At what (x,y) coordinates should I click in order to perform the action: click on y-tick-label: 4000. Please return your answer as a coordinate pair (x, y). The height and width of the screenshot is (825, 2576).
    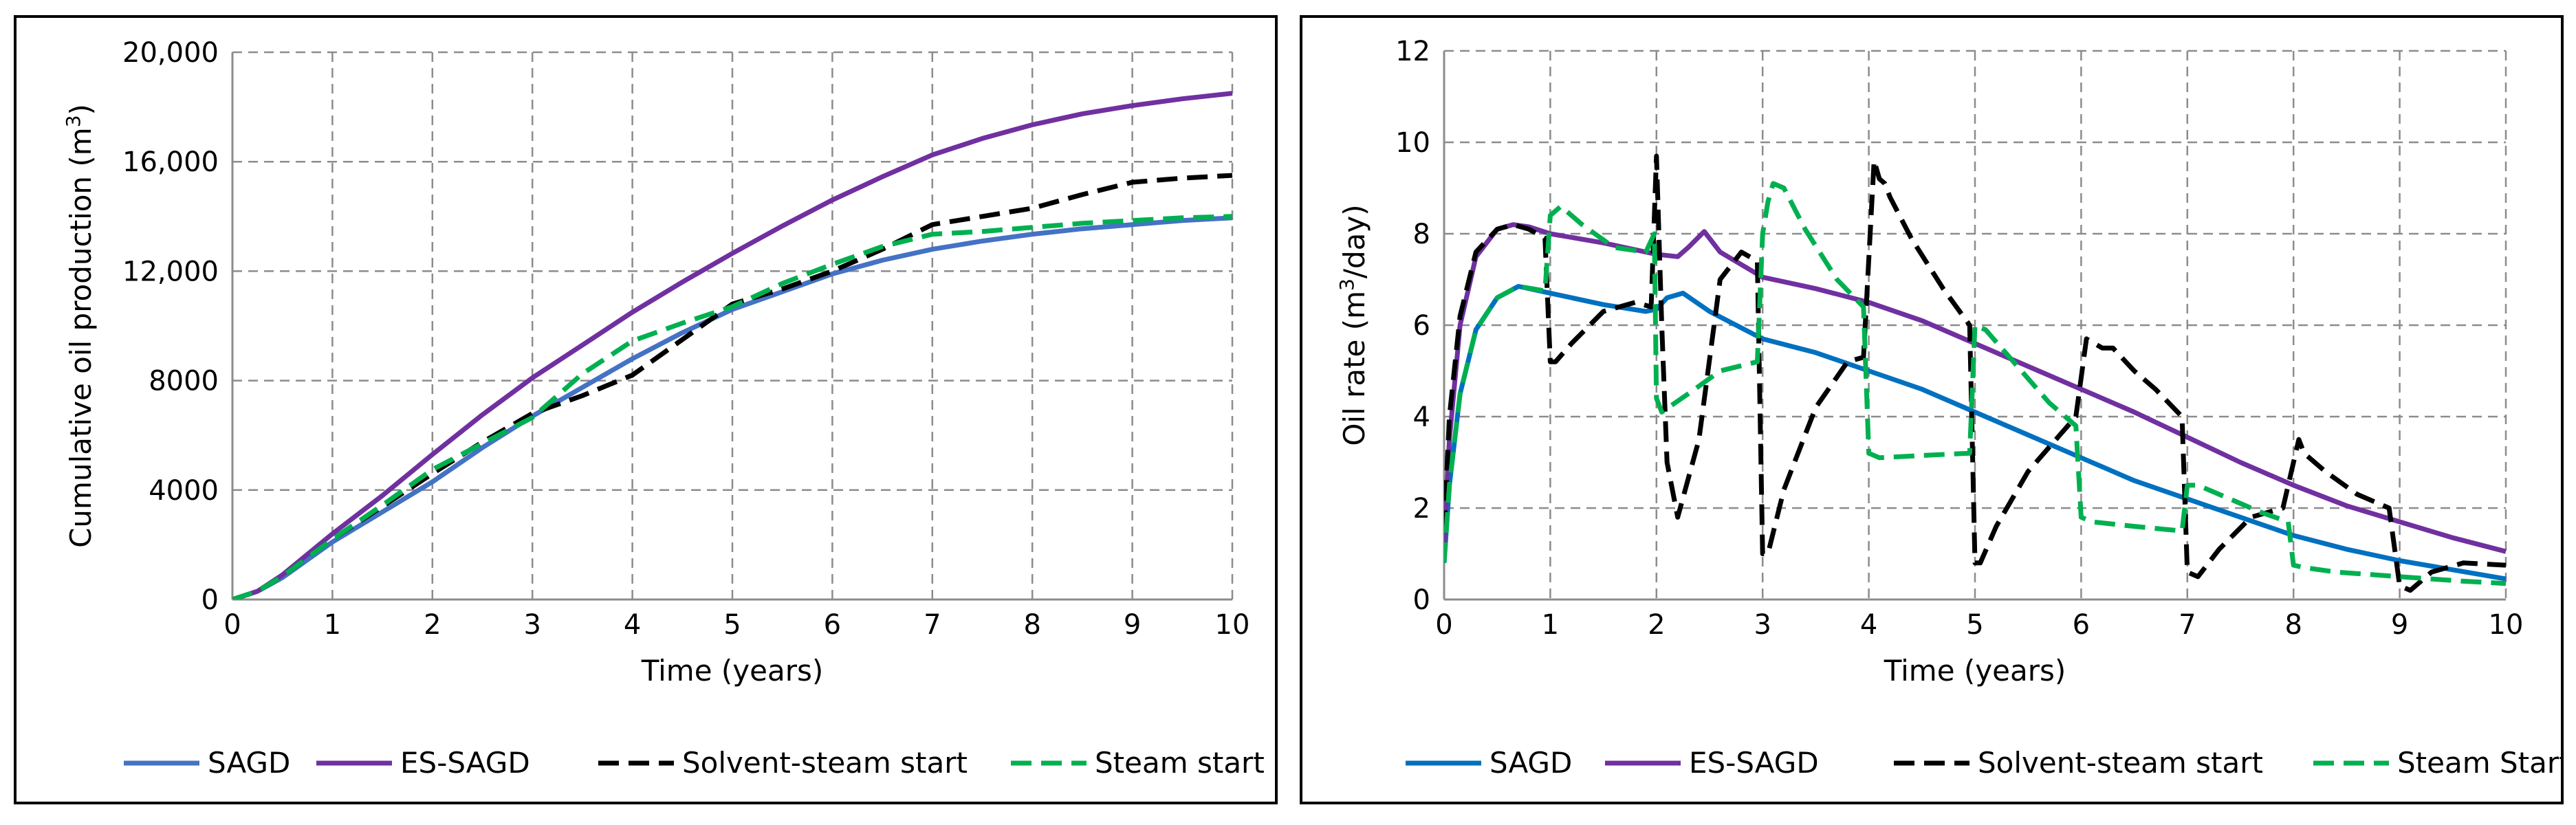
    Looking at the image, I should click on (184, 491).